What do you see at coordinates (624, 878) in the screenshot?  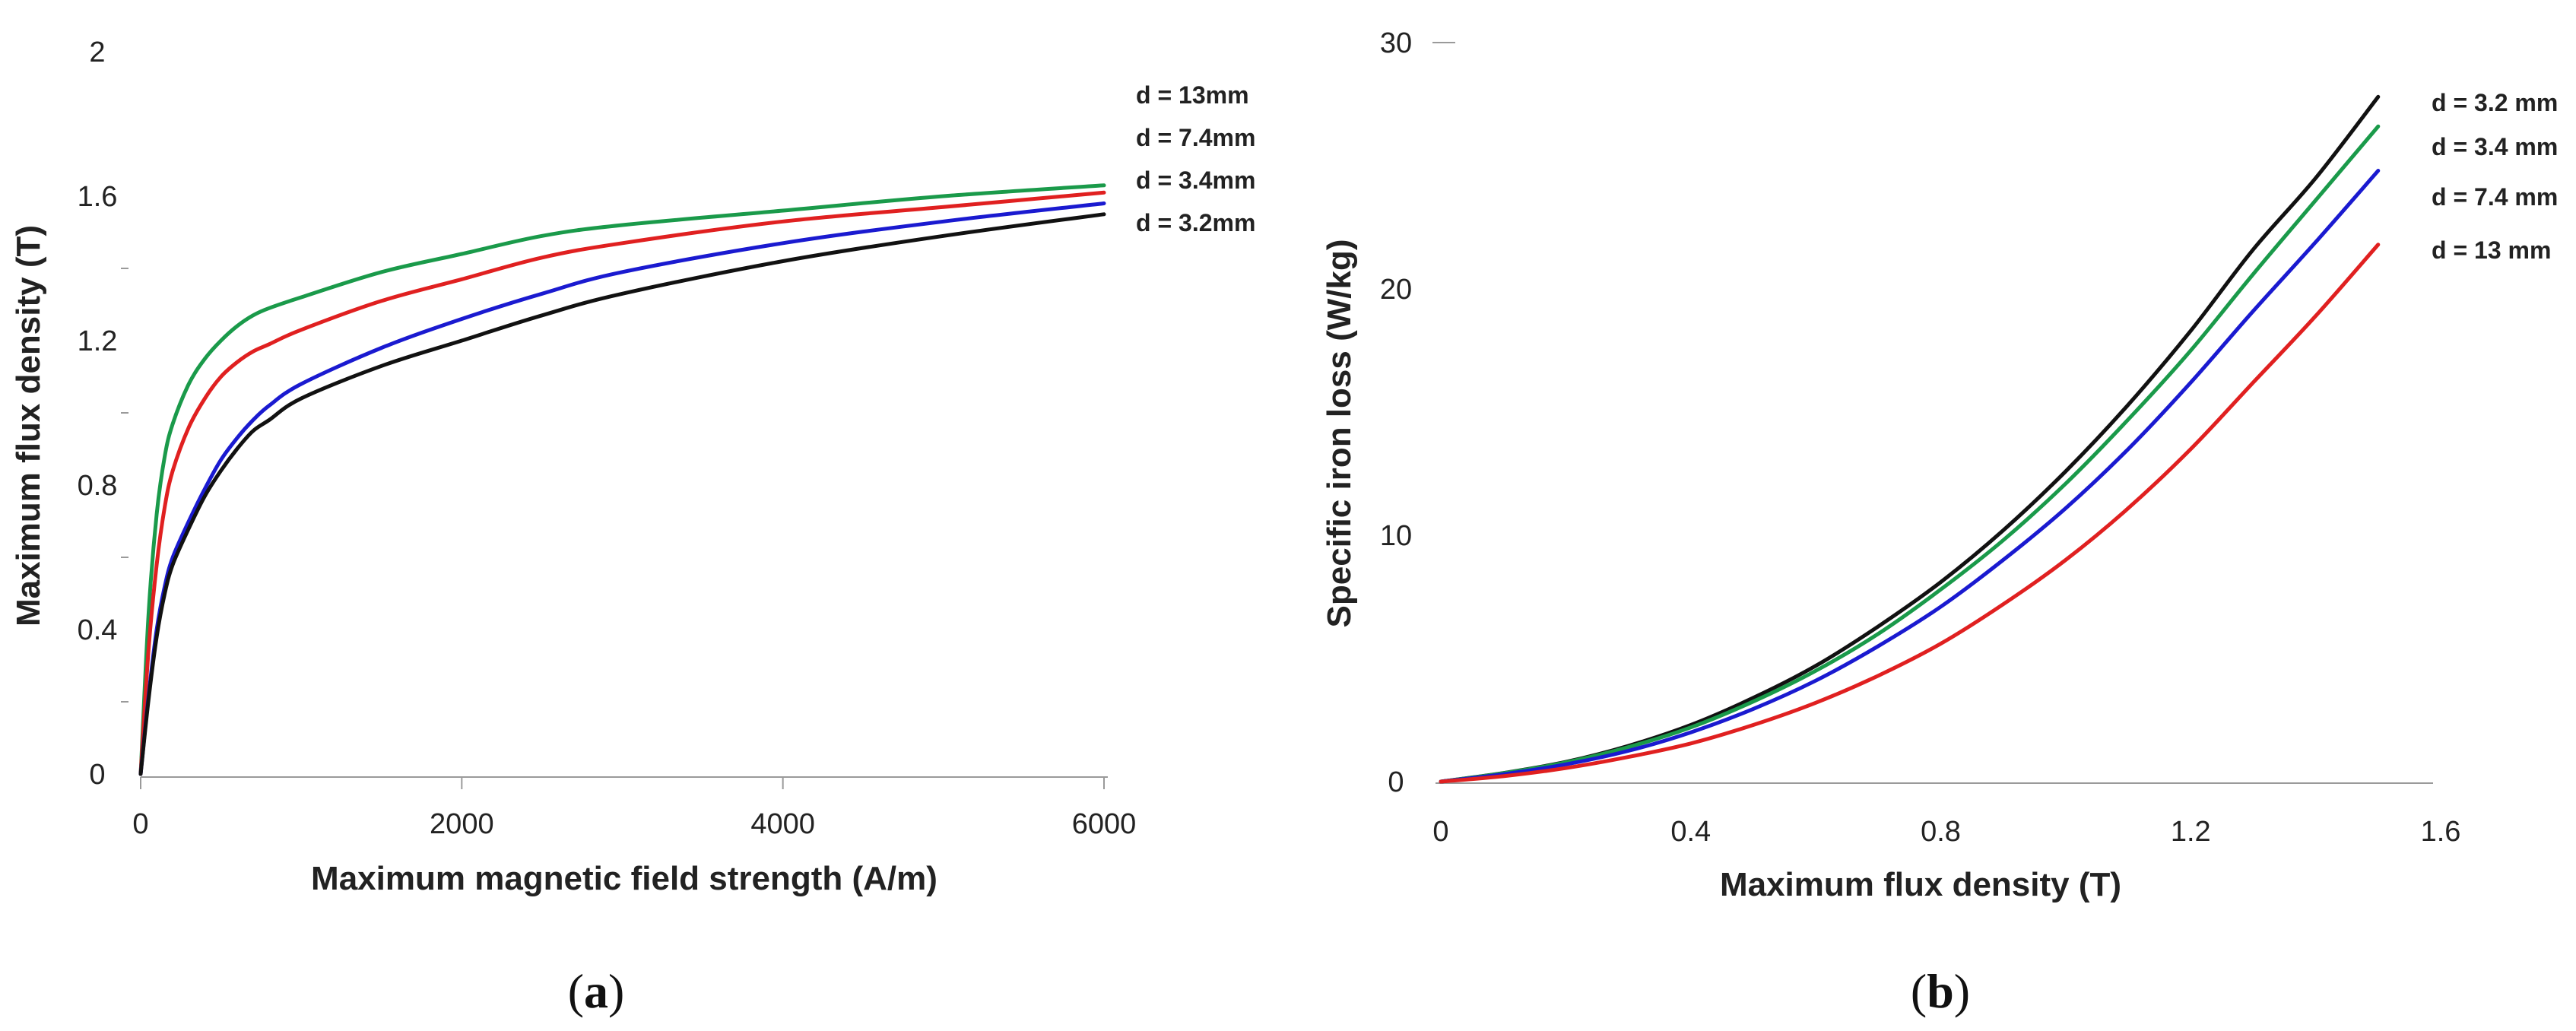 I see `chart-a-x-axis-title: Maximum magnetic field strength (A/m)` at bounding box center [624, 878].